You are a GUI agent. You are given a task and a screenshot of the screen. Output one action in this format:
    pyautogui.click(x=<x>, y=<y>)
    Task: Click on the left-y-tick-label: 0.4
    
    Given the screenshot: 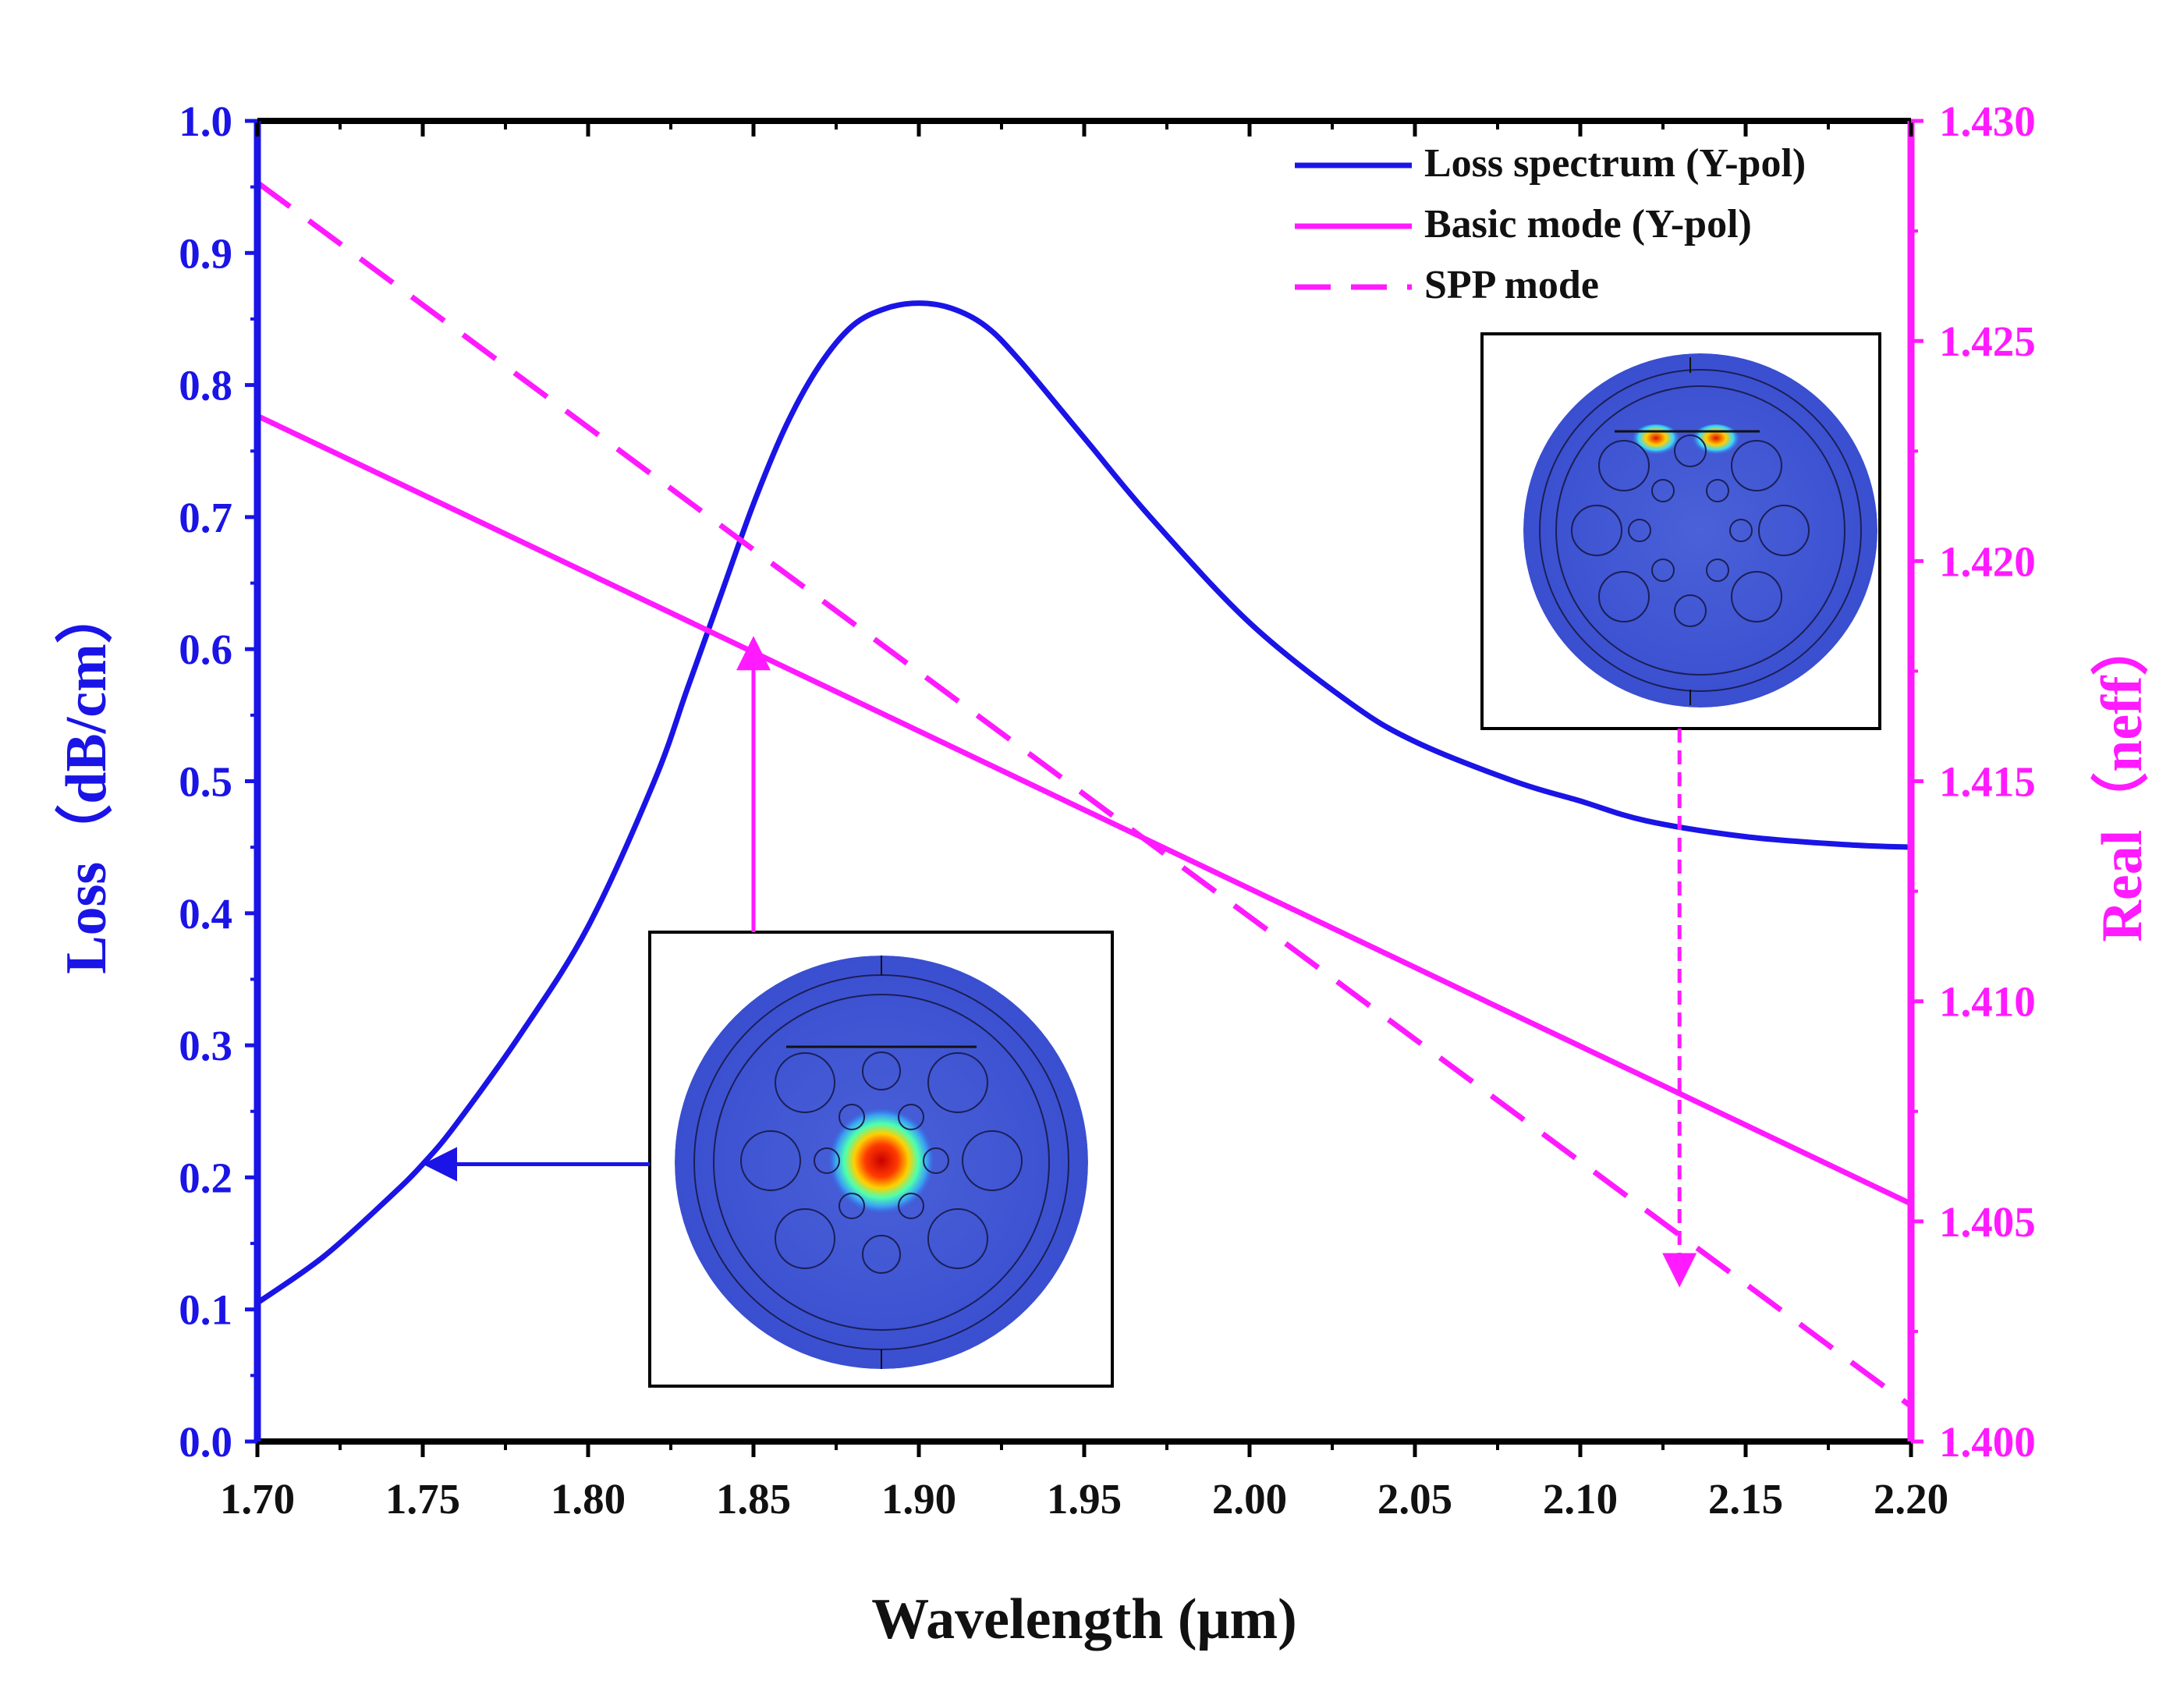 What is the action you would take?
    pyautogui.click(x=206, y=914)
    